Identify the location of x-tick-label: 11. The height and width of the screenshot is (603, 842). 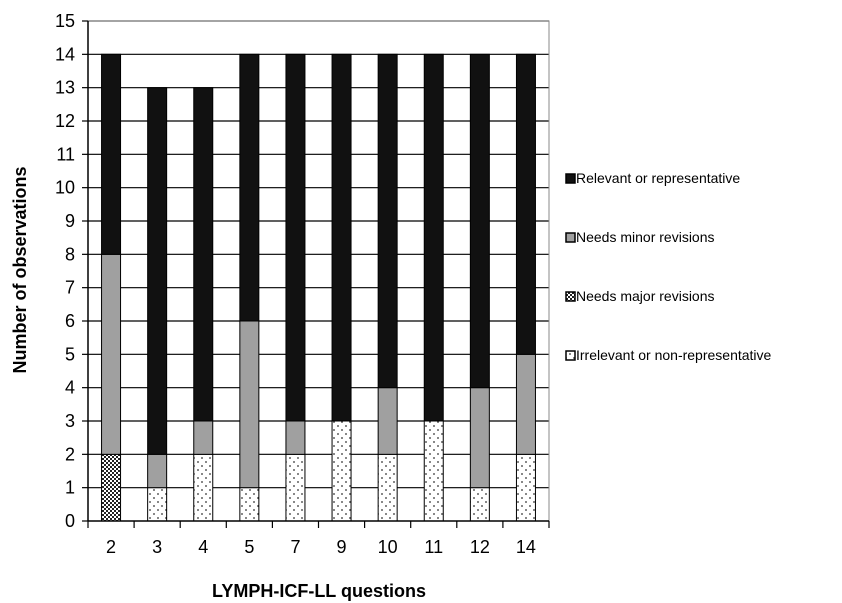
(433, 547).